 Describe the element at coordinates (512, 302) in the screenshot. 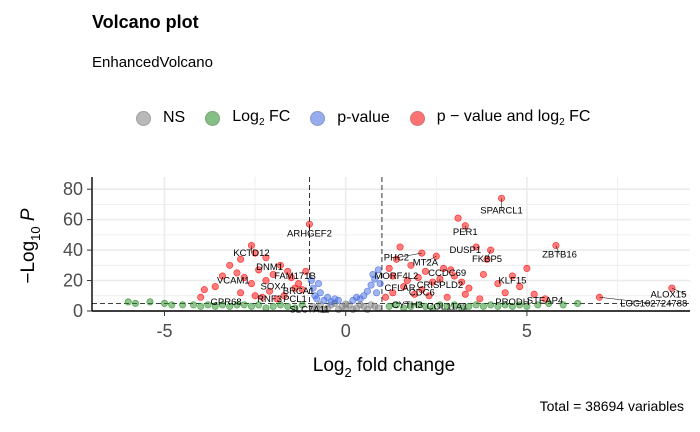

I see `gene-label: PRODH` at that location.